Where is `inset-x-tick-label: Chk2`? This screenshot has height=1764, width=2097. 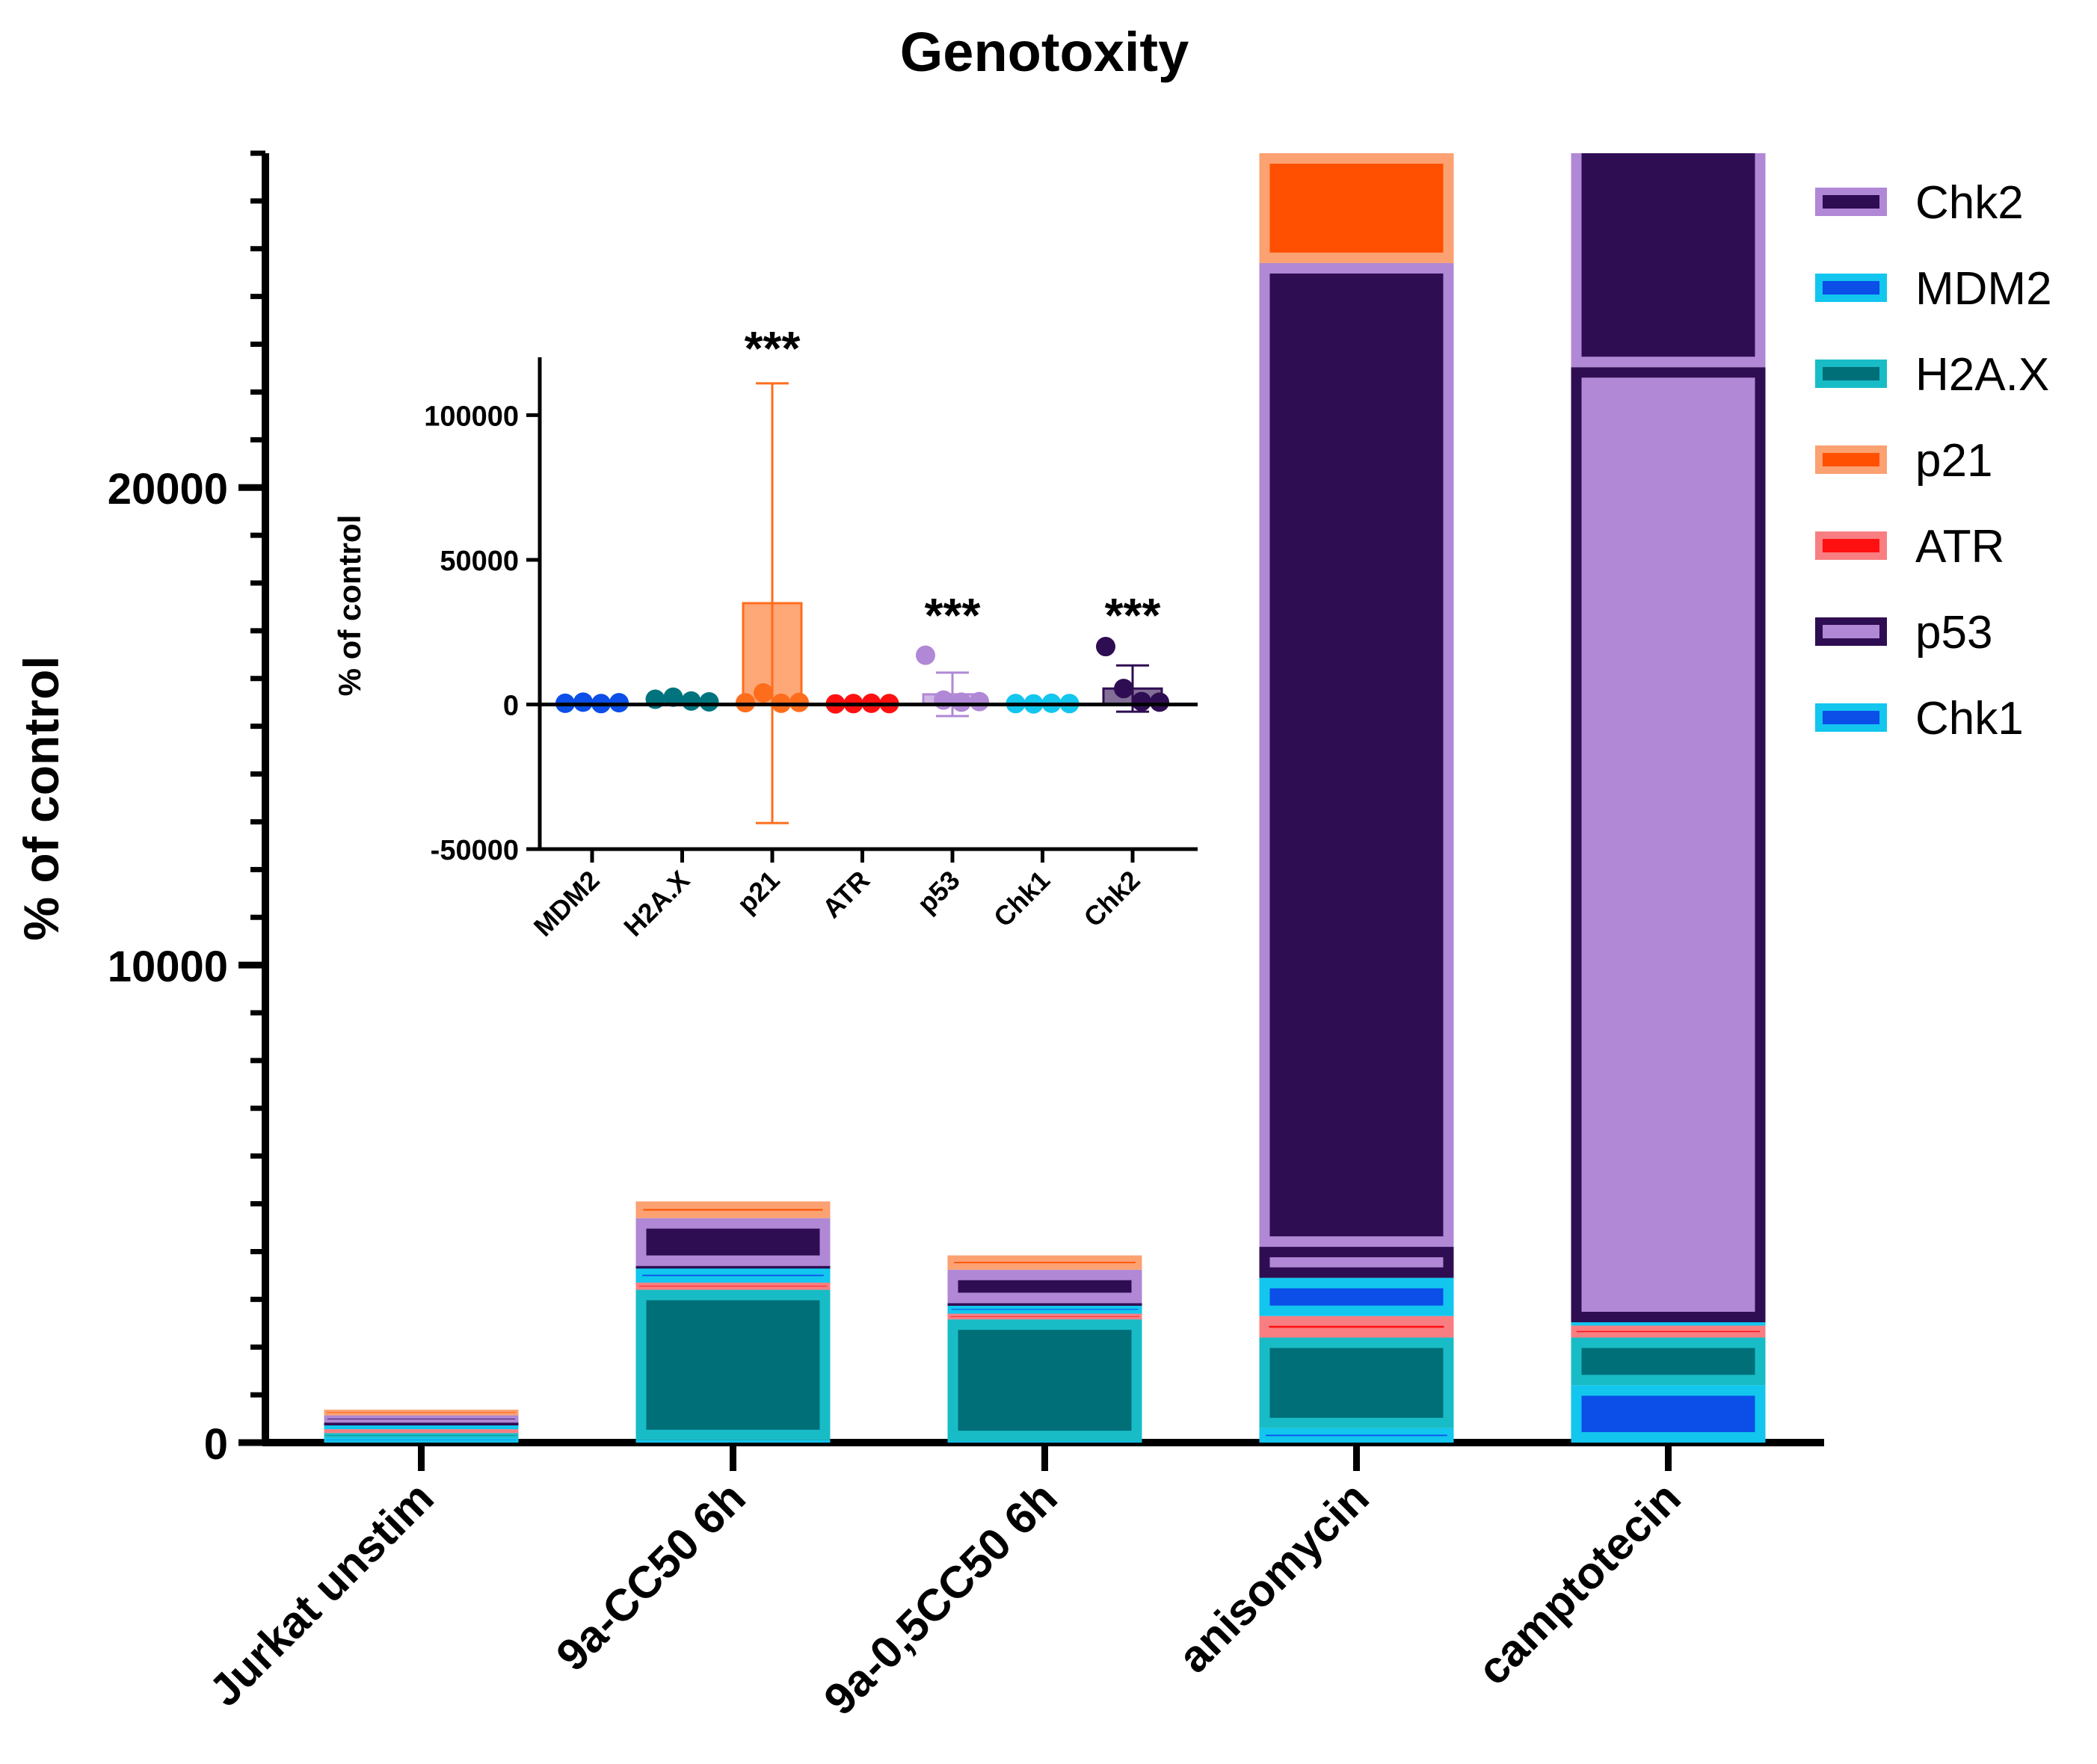
inset-x-tick-label: Chk2 is located at coordinates (1111, 899).